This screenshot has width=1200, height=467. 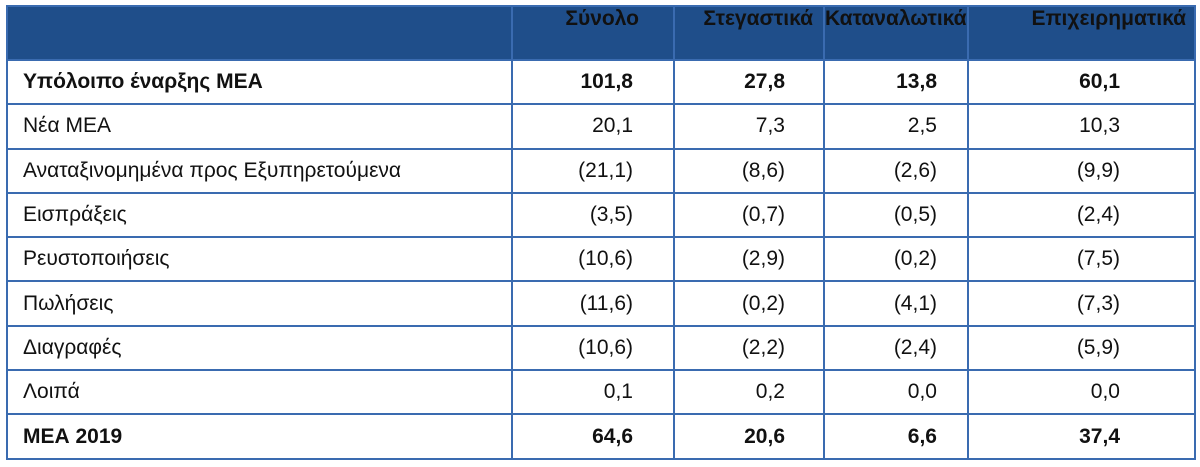 I want to click on row-label: Αναταξινομημένα προς Εξυπηρετούμενα, so click(x=259, y=170).